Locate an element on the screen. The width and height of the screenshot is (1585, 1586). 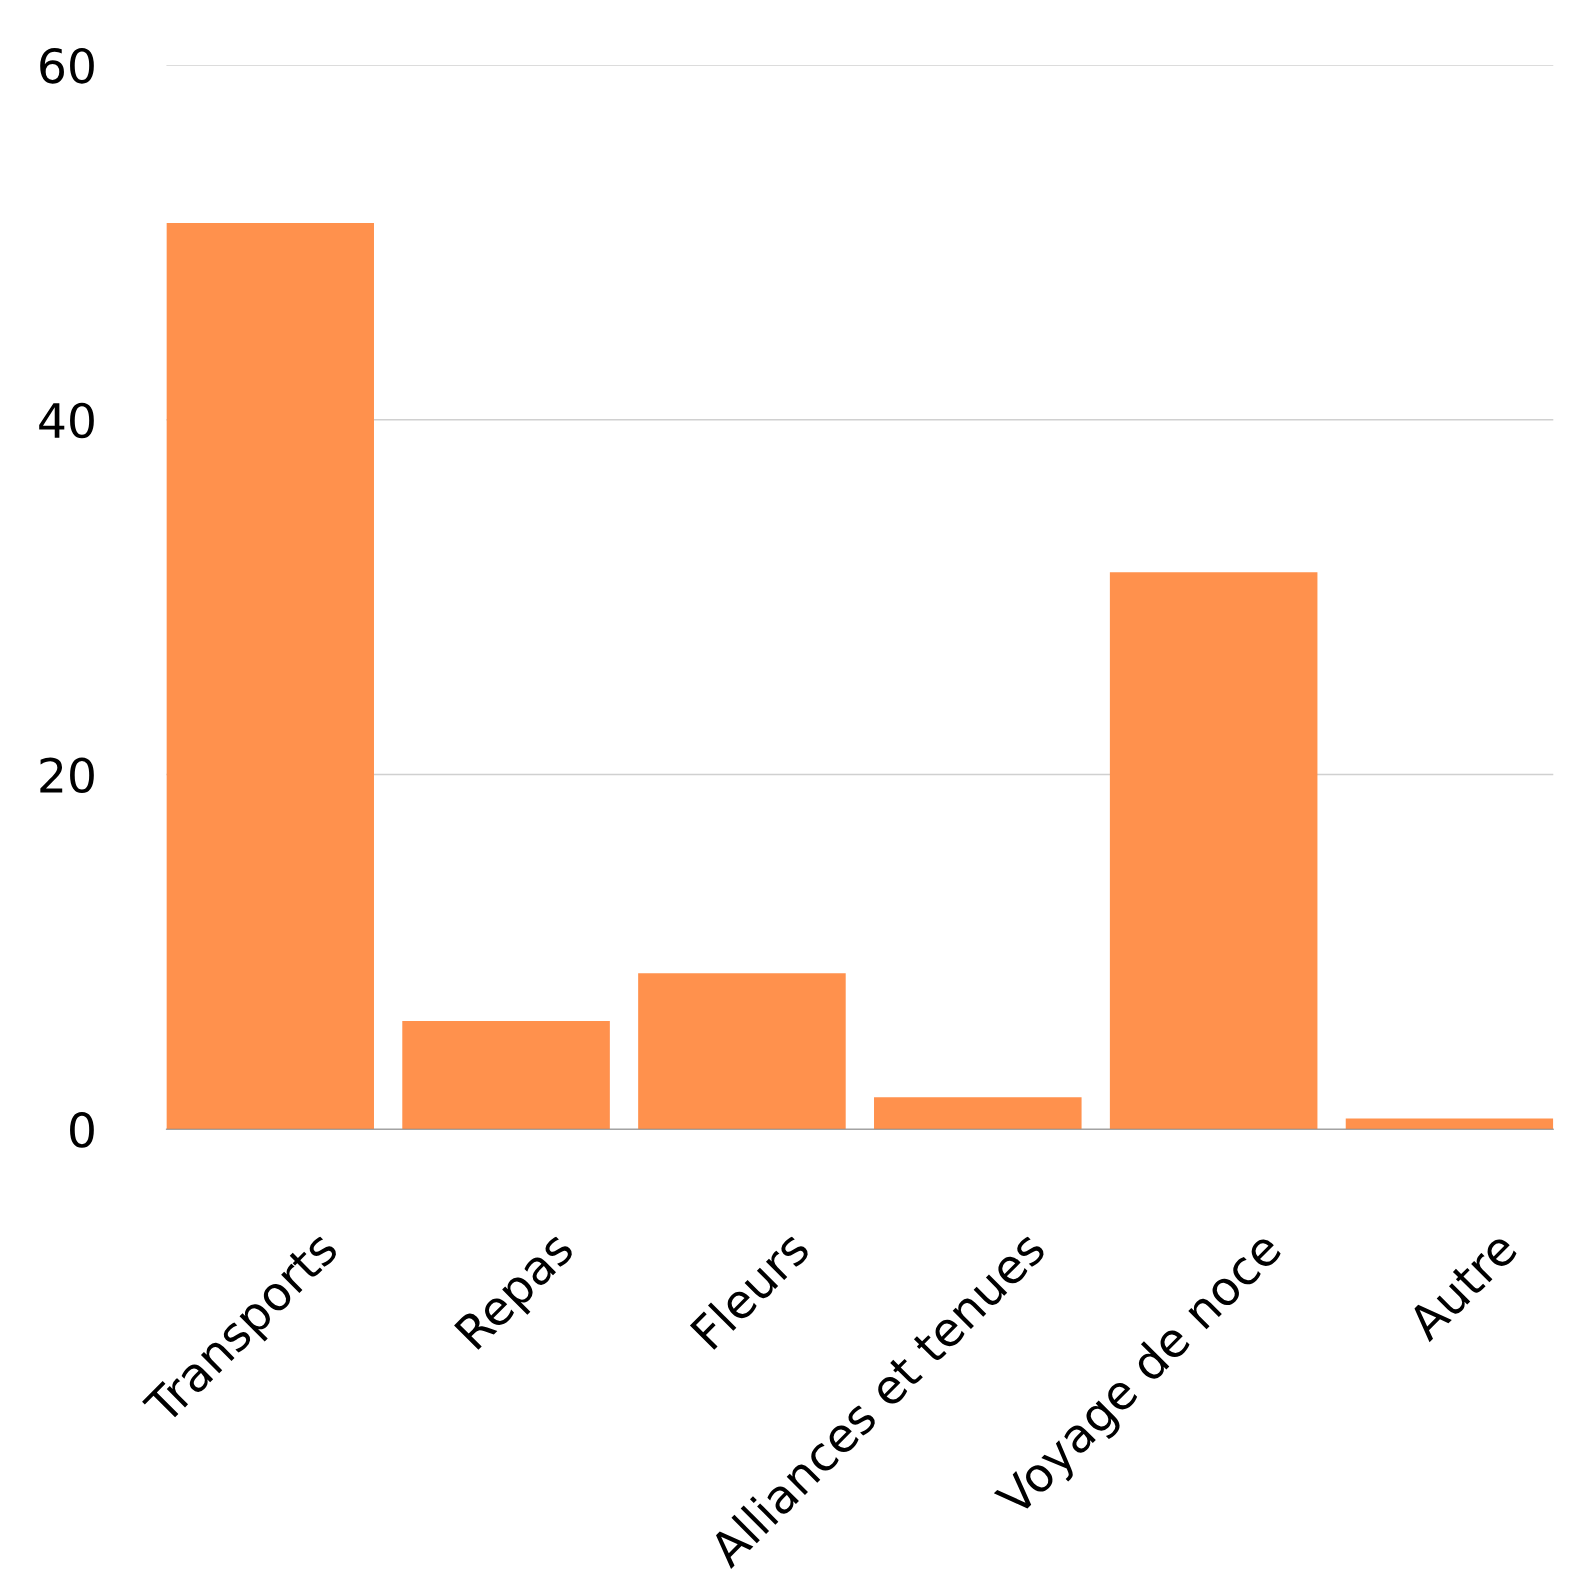
y-tick-label: 20 is located at coordinates (67, 775).